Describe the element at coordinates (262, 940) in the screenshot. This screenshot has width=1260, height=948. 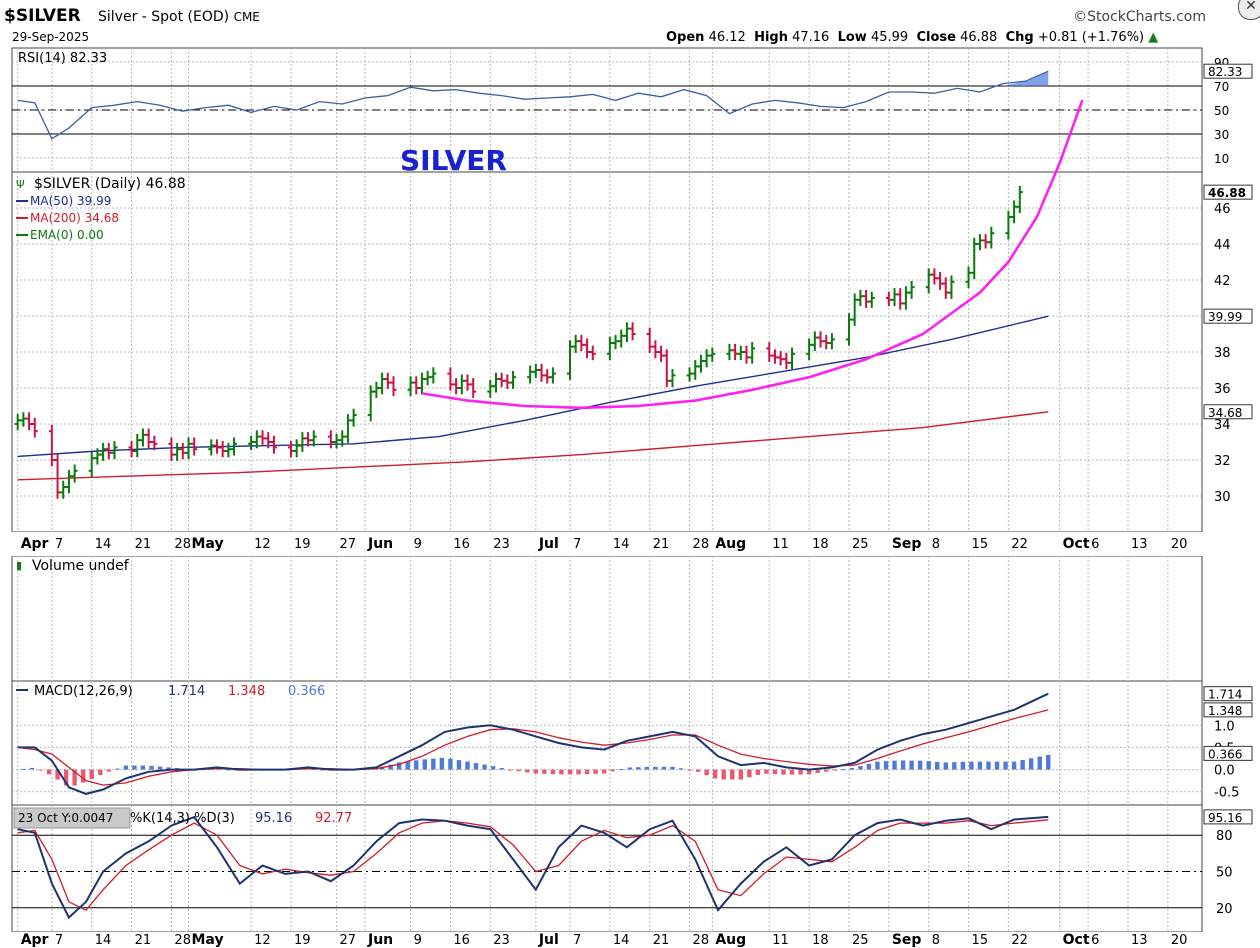
I see `x-tick-label: 12` at that location.